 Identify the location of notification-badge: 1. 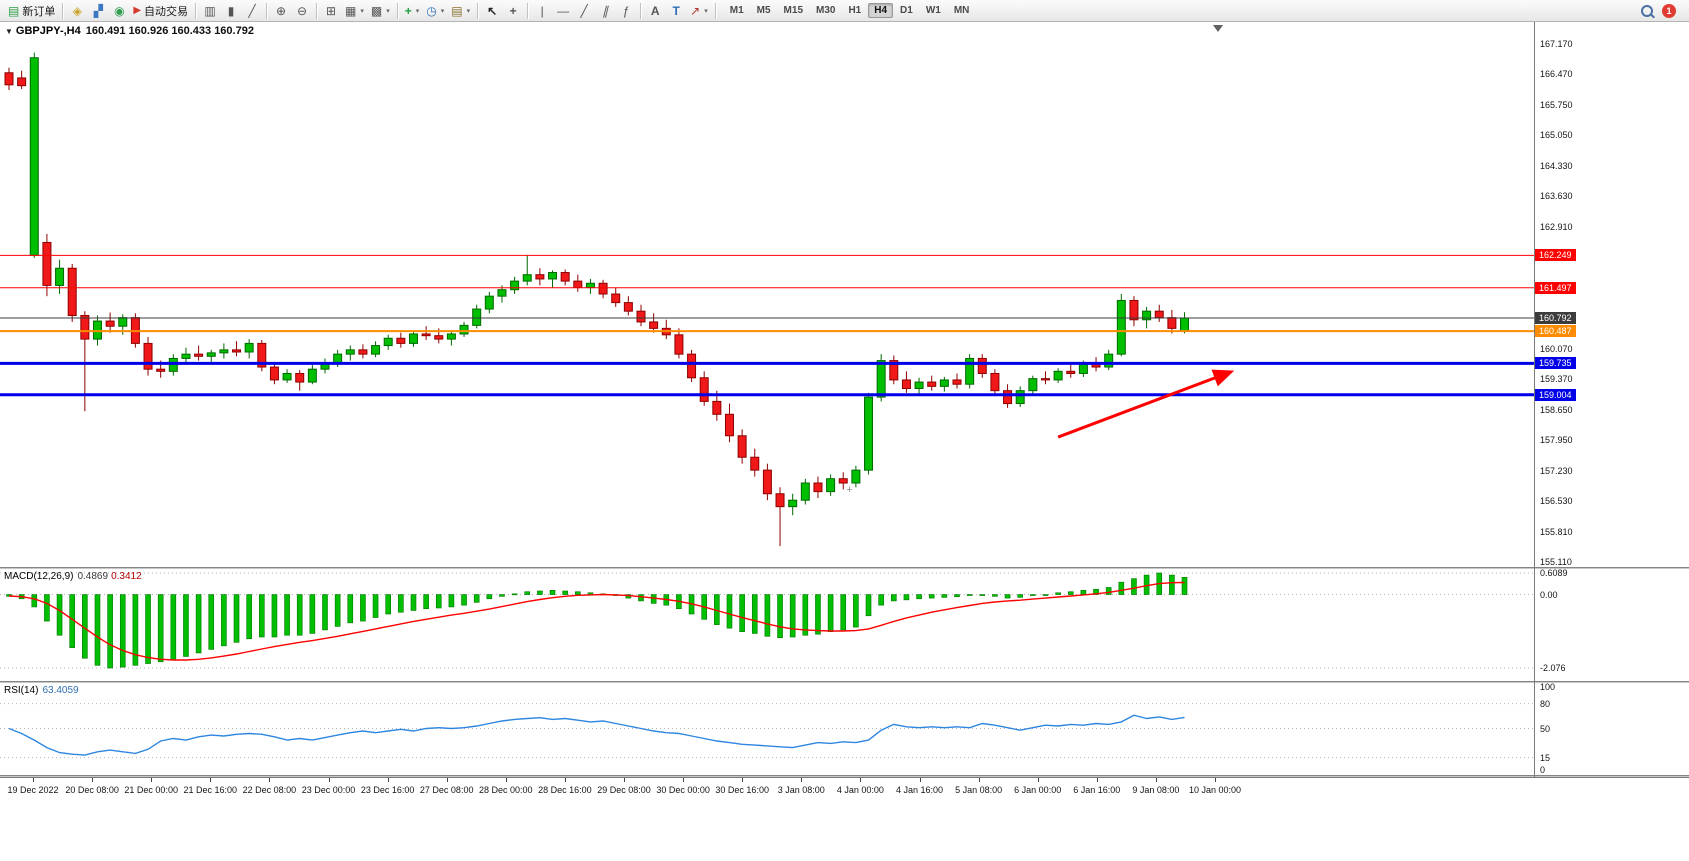
(1669, 10).